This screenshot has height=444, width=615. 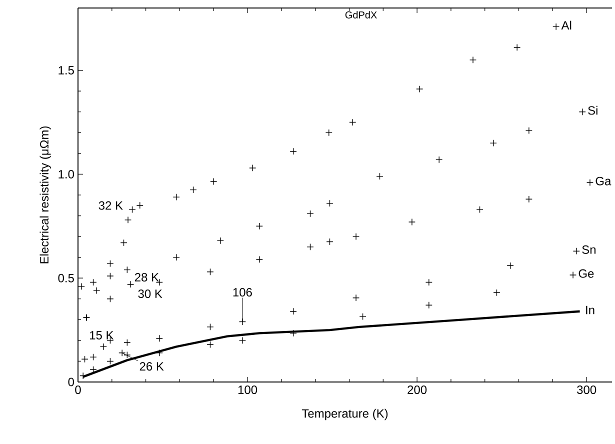 I want to click on y-tick-label: 0, so click(x=71, y=382).